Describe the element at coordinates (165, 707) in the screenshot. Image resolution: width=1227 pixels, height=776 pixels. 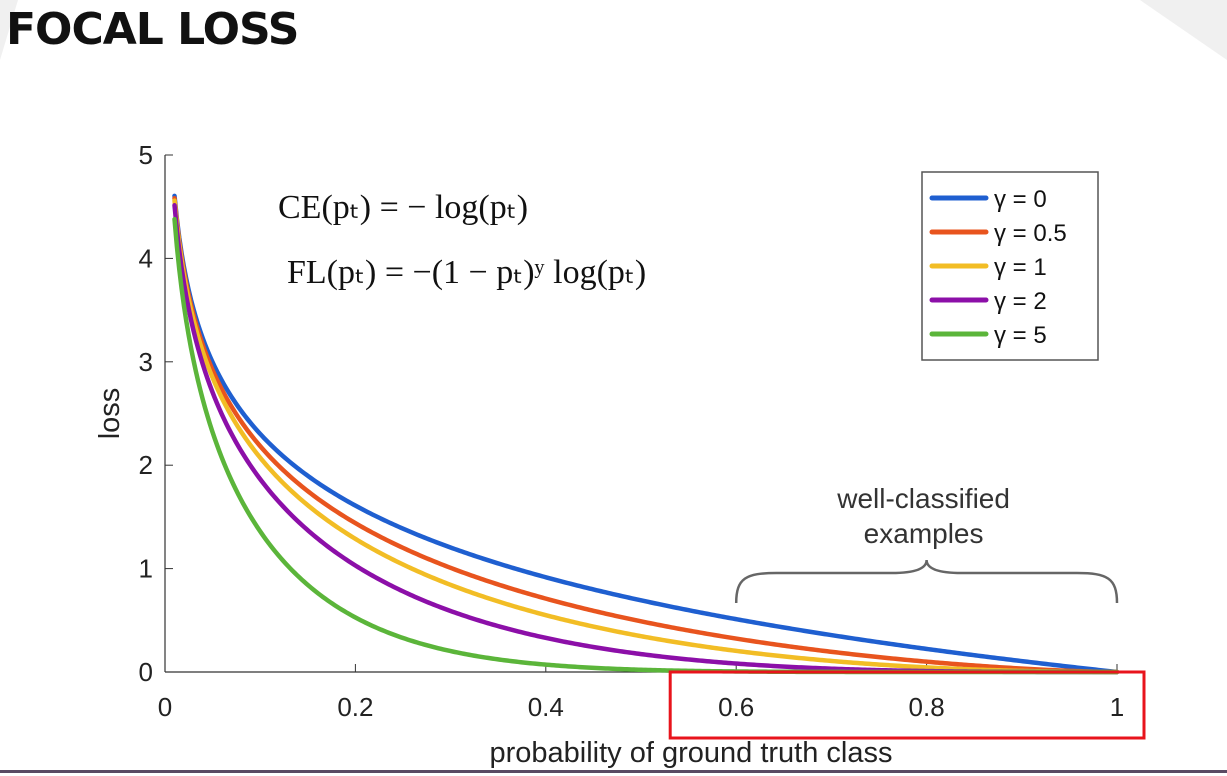
I see `x-tick-label: 0` at that location.